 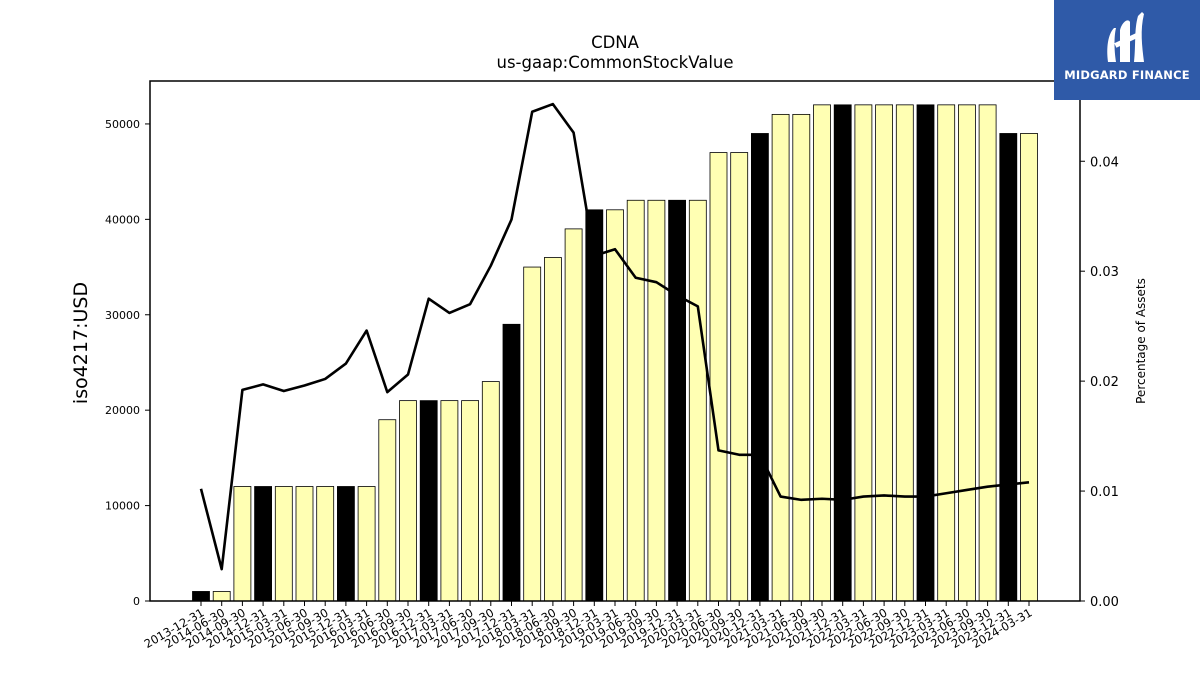 What do you see at coordinates (122, 219) in the screenshot?
I see `y-tick-label: 40000` at bounding box center [122, 219].